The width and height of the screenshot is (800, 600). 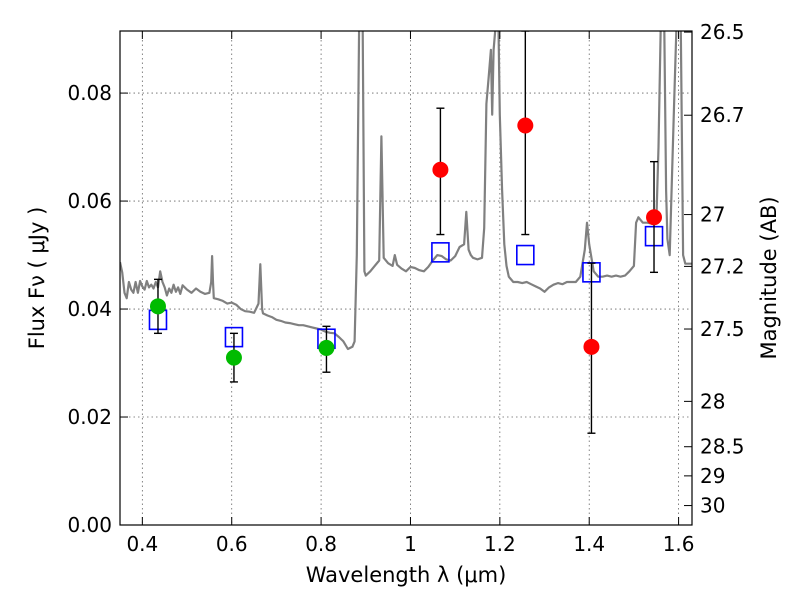 I want to click on right-tick-label: 27, so click(x=712, y=215).